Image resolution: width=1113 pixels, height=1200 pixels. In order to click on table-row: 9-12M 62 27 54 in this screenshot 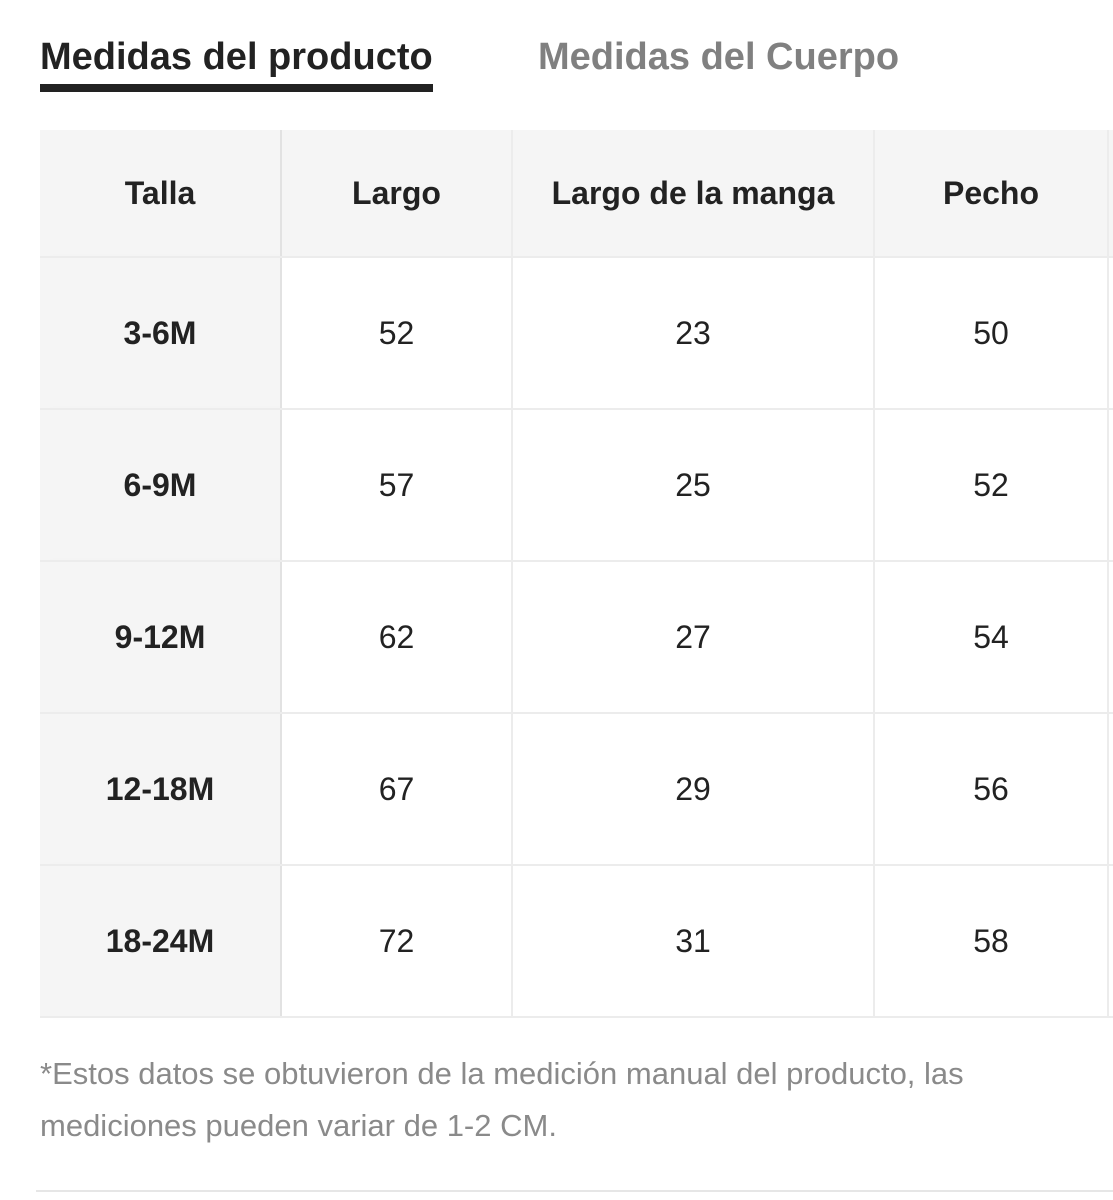, I will do `click(576, 637)`.